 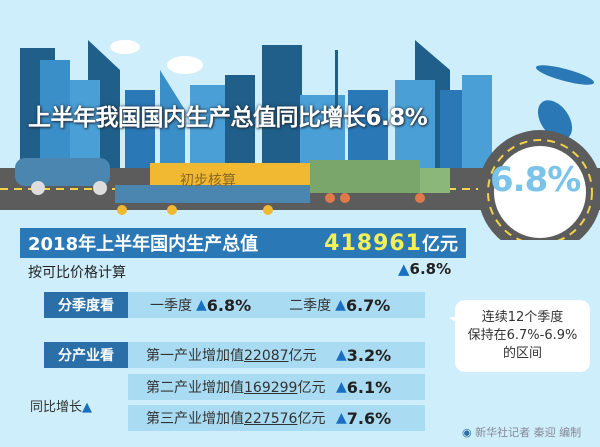 I want to click on comparable-price-note: 按可比价格计算, so click(x=77, y=273).